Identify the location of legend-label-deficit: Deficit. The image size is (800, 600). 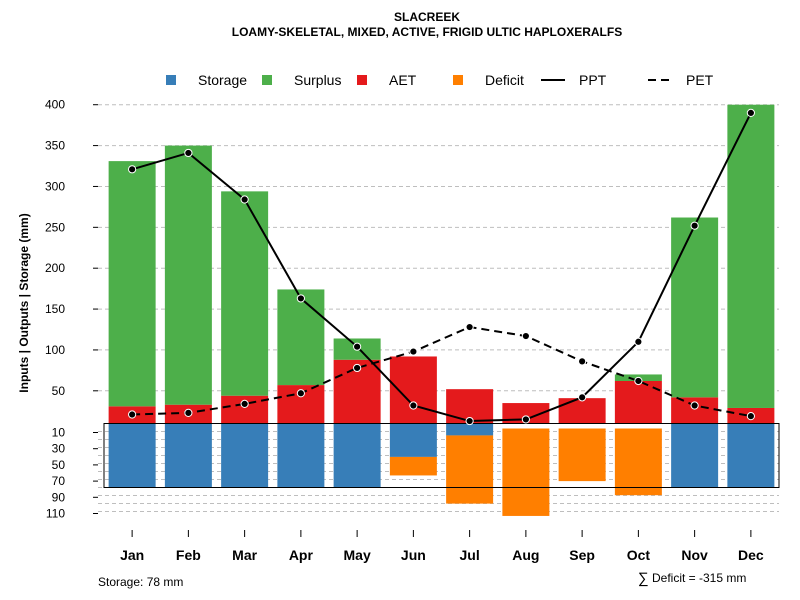
(504, 80).